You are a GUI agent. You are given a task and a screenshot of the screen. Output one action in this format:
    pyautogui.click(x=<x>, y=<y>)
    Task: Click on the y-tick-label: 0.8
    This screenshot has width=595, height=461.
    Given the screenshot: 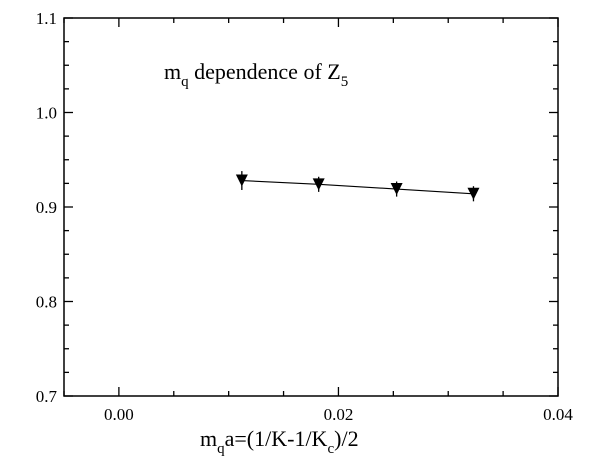 What is the action you would take?
    pyautogui.click(x=46, y=302)
    